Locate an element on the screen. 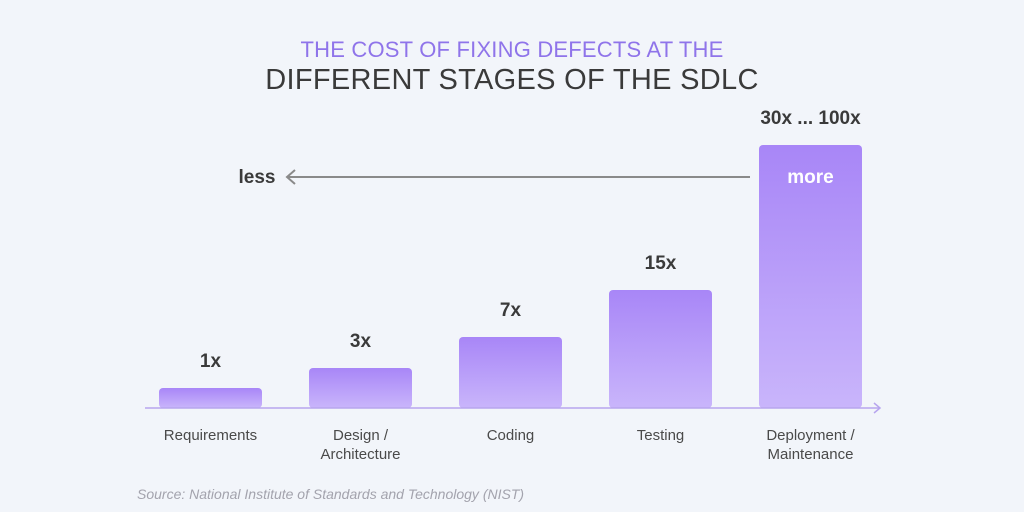  category-label-4-line2: Maintenance is located at coordinates (811, 454).